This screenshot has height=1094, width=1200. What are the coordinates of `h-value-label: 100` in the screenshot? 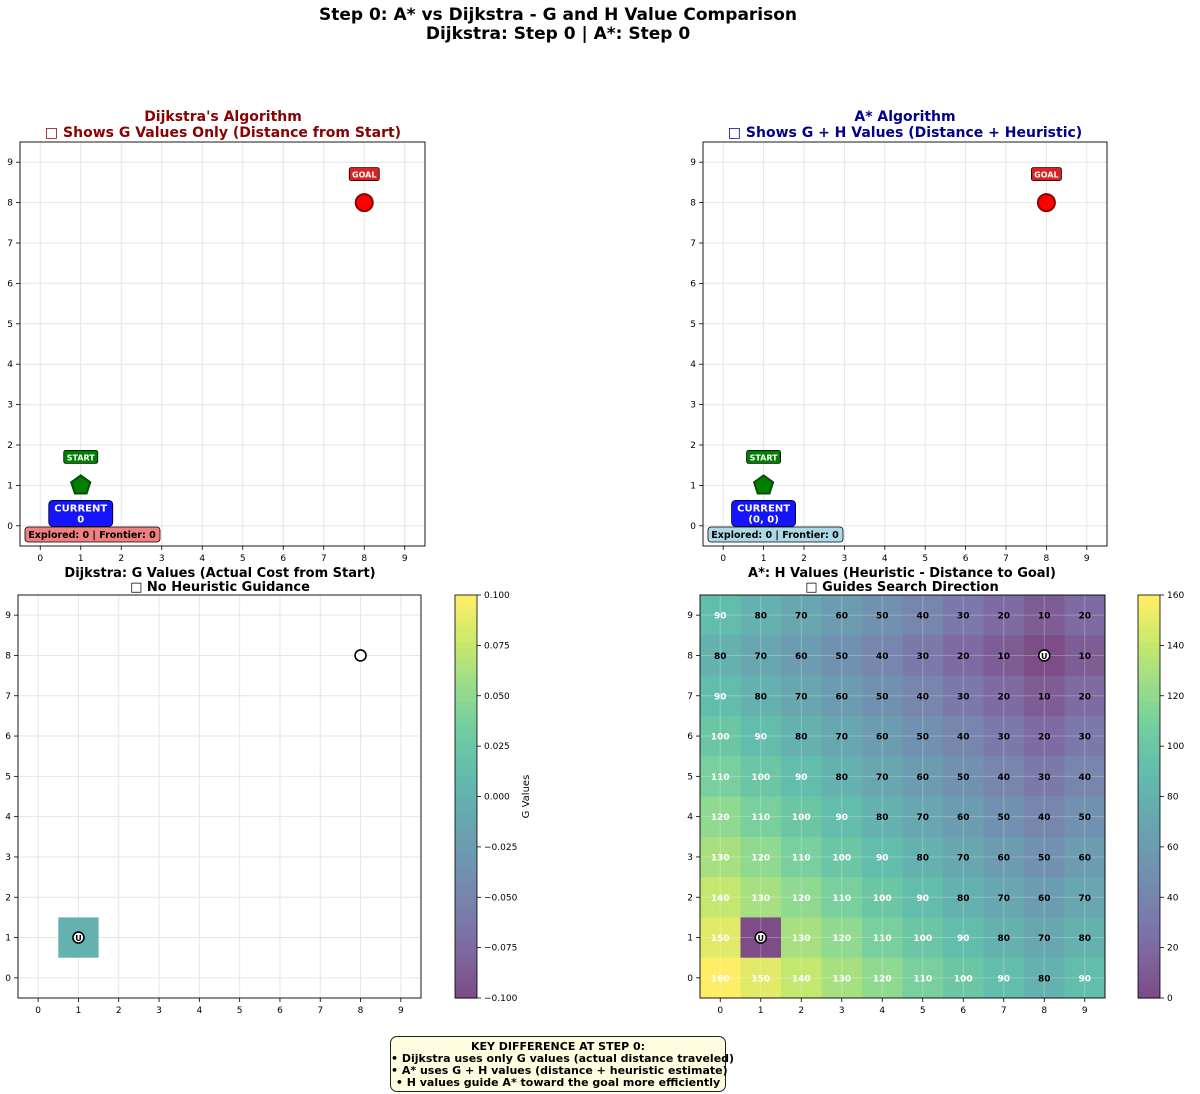 It's located at (720, 738).